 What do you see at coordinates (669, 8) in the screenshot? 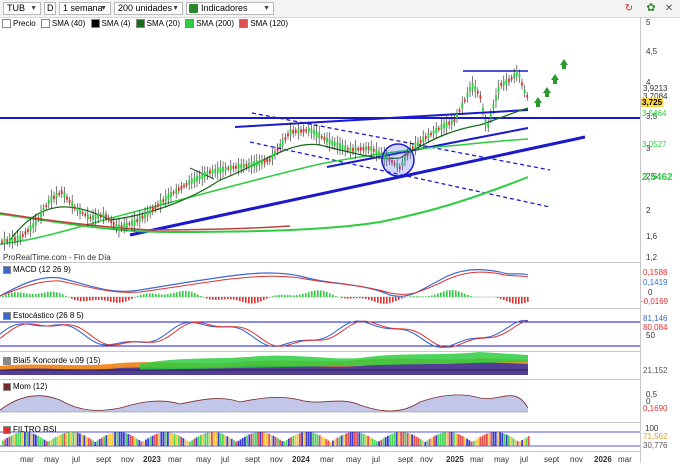
I see `close-icon: ✕` at bounding box center [669, 8].